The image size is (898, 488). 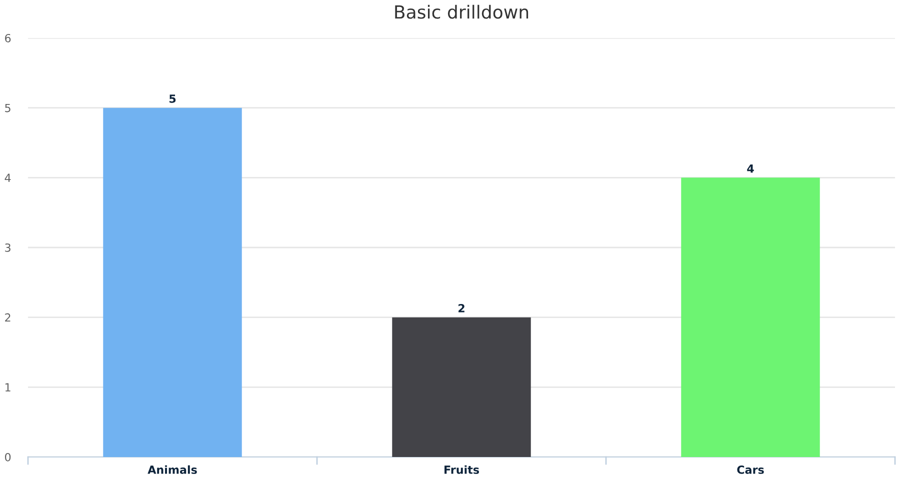 I want to click on x-tick-label: Animals, so click(x=172, y=469).